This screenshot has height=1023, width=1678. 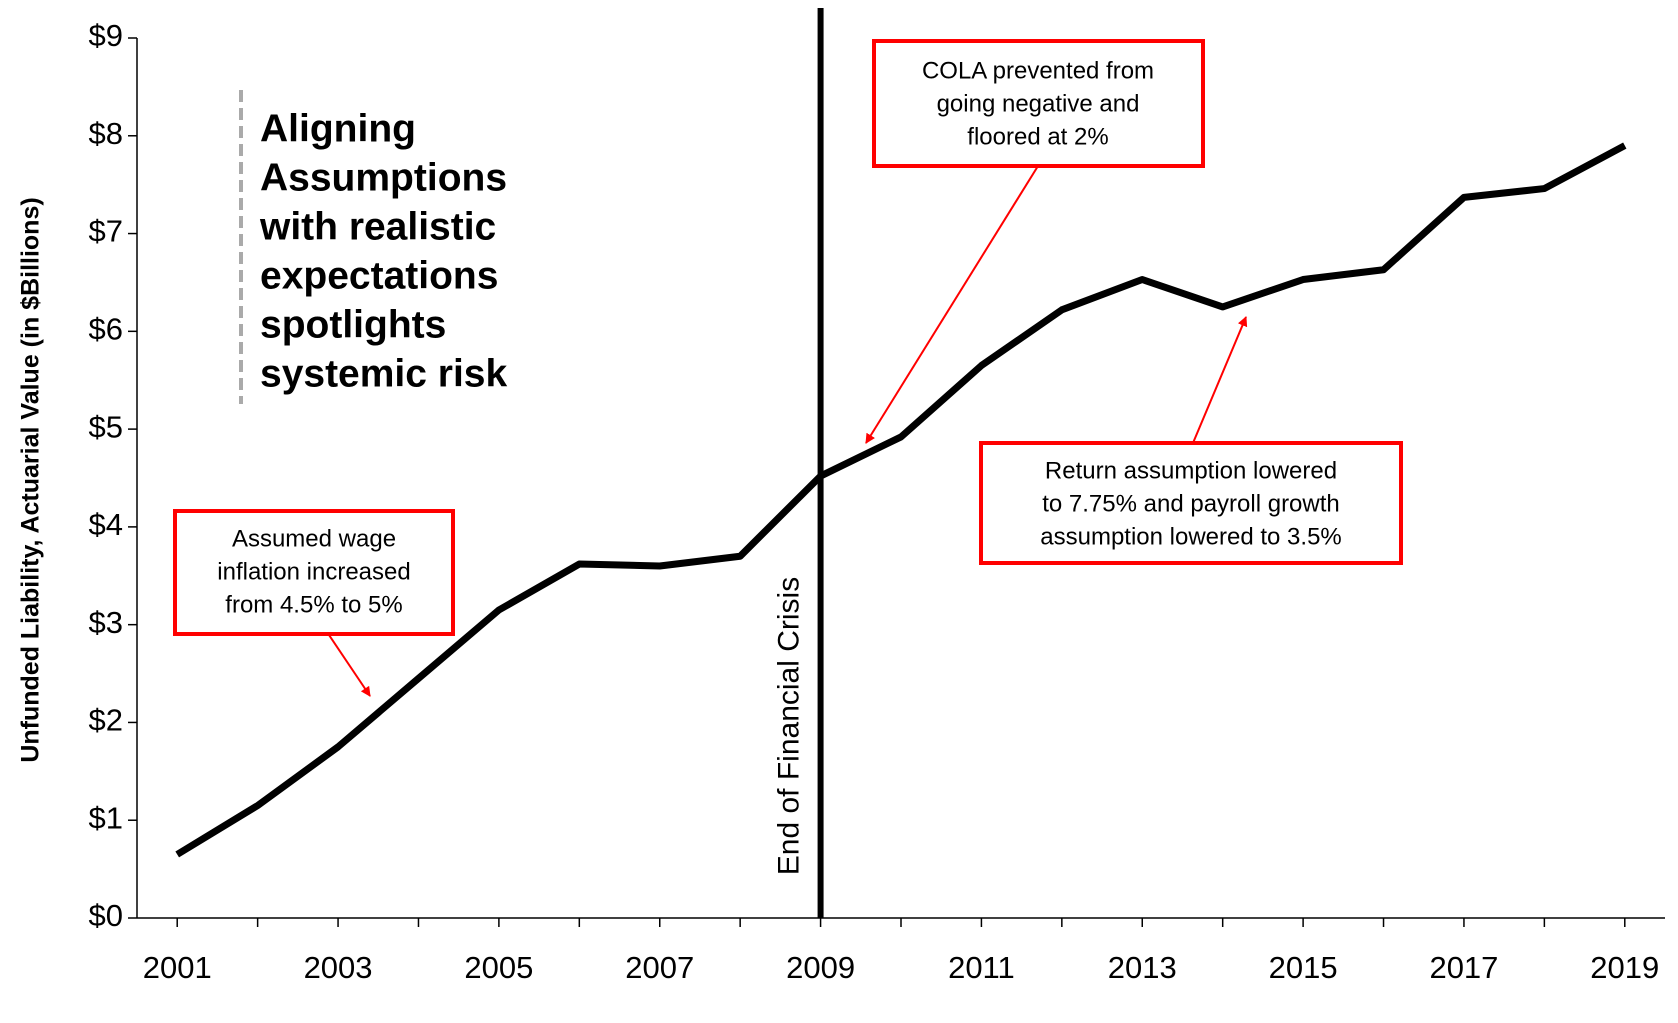 I want to click on side-title-line: Assumptions, so click(x=383, y=177).